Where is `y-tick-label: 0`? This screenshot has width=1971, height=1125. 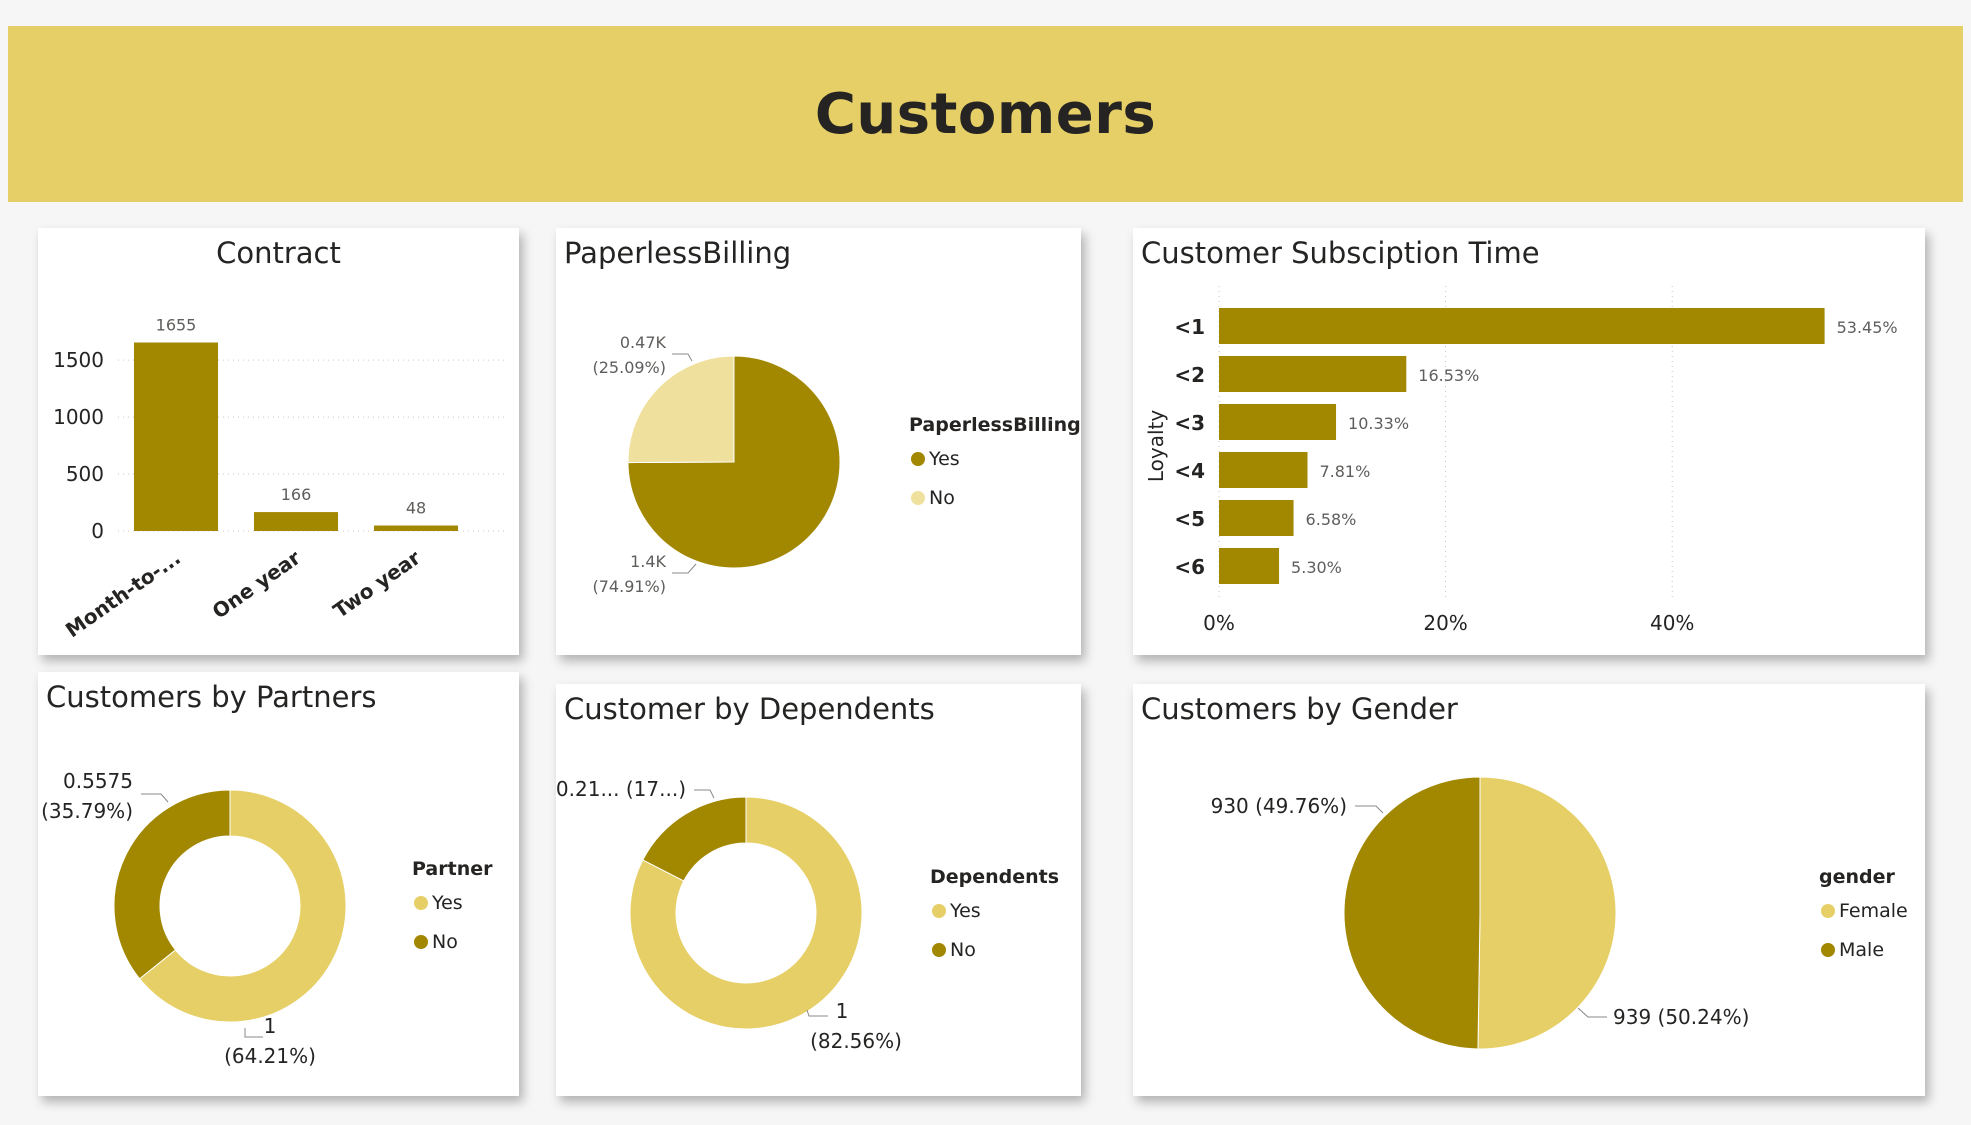
y-tick-label: 0 is located at coordinates (97, 531).